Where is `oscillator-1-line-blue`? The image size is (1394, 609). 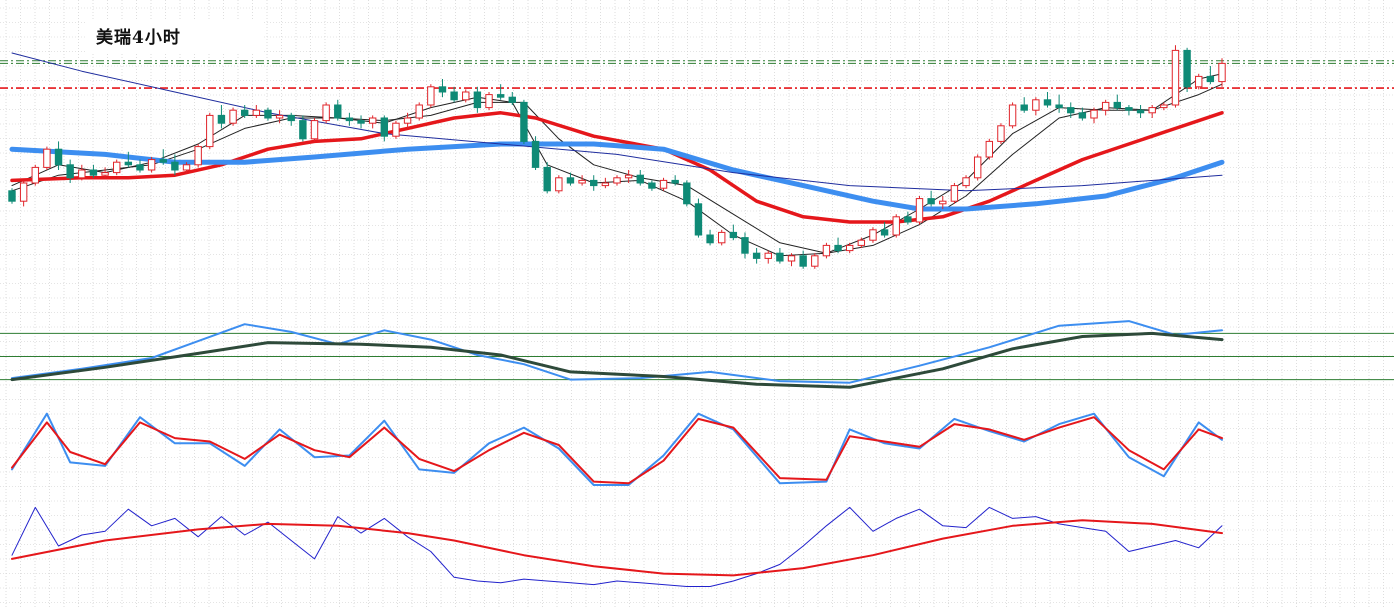
oscillator-1-line-blue is located at coordinates (617, 352).